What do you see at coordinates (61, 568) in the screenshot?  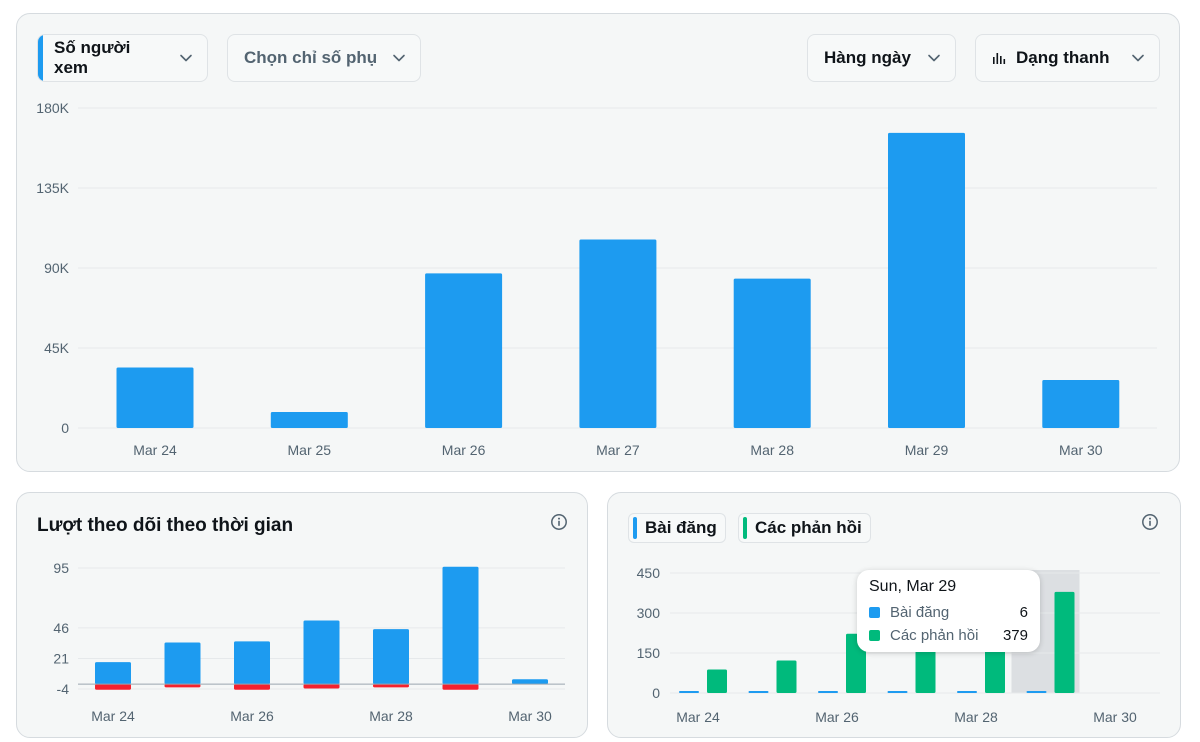 I see `y-tick-label: 95` at bounding box center [61, 568].